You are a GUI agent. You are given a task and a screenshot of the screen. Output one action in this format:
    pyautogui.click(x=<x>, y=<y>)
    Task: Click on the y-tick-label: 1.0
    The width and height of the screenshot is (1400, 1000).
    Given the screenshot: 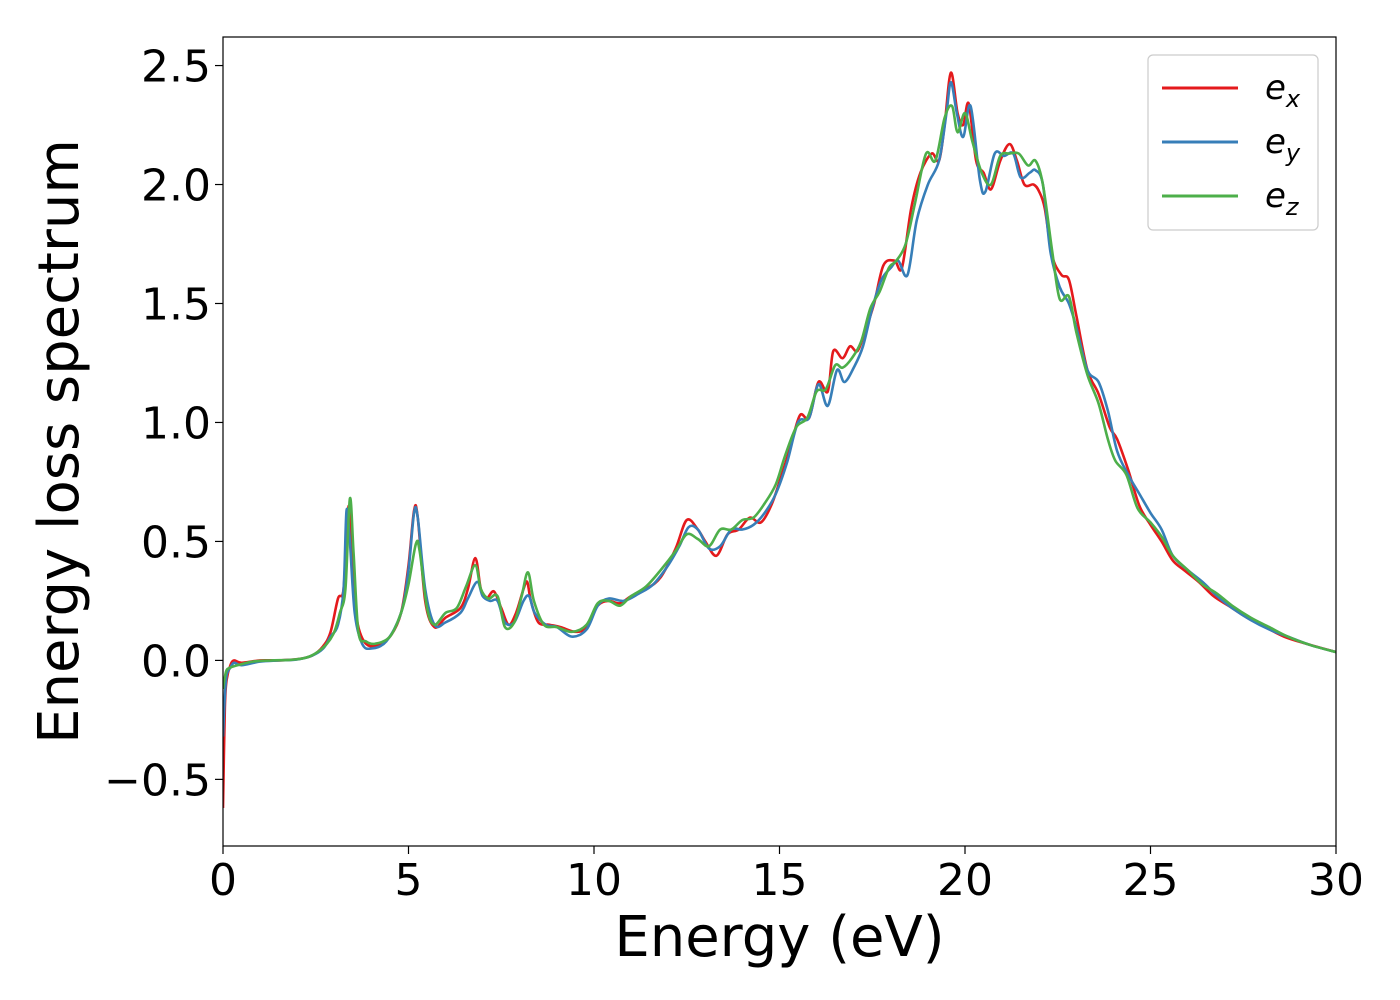 What is the action you would take?
    pyautogui.click(x=176, y=423)
    